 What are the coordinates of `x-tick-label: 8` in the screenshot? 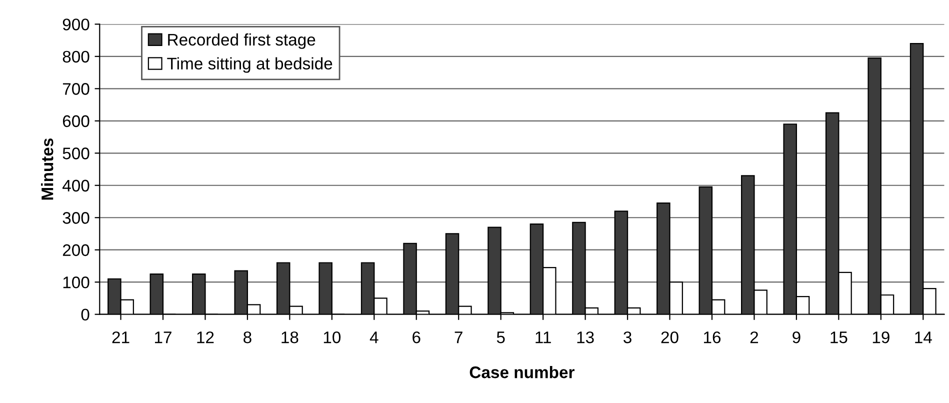 It's located at (248, 337).